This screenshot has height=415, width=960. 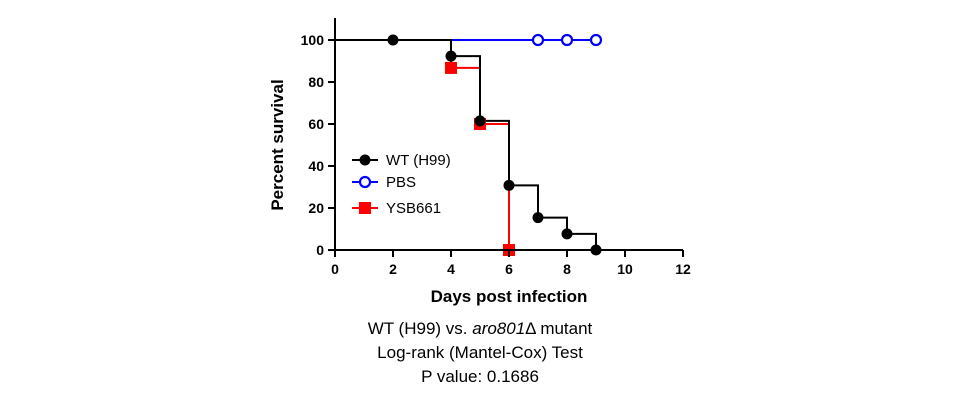 I want to click on y-tick-label: 100, so click(x=313, y=40).